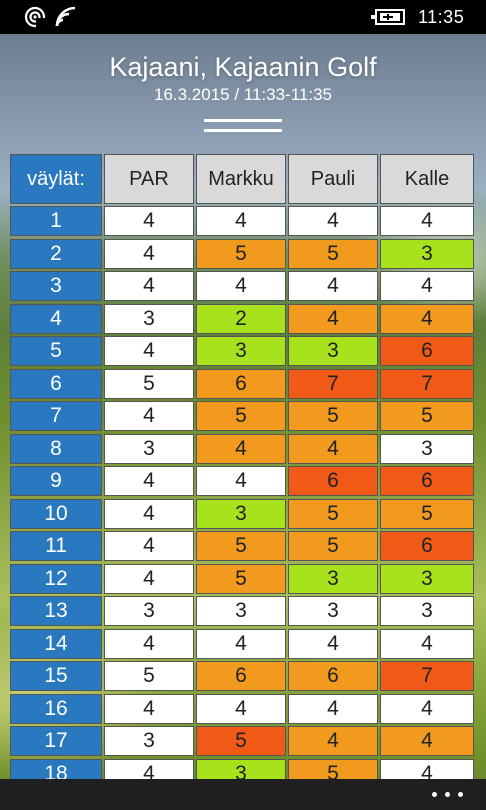  I want to click on clock-time: 11:35, so click(441, 17).